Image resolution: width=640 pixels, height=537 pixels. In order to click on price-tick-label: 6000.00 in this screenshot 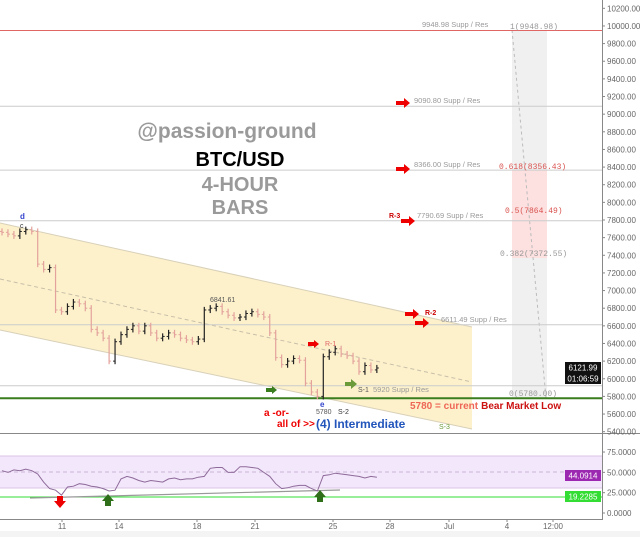, I will do `click(621, 379)`.